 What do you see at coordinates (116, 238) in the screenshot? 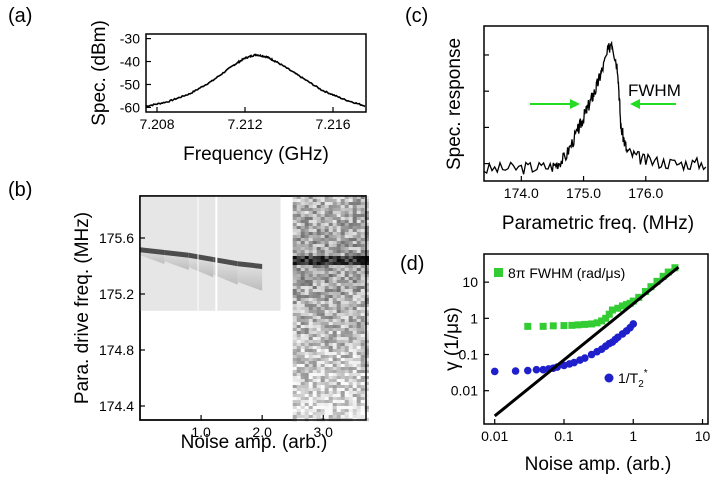
I see `panel-b-ytick-label: 175.6` at bounding box center [116, 238].